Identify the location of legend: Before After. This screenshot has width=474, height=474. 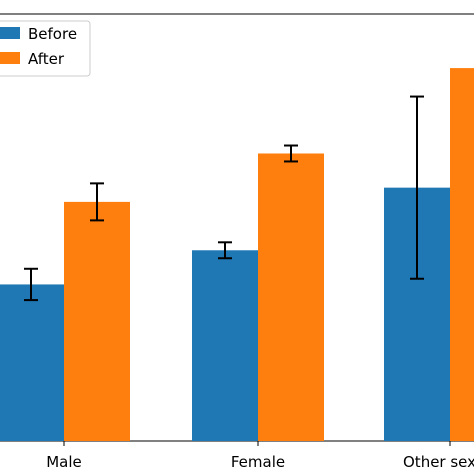
(45, 48).